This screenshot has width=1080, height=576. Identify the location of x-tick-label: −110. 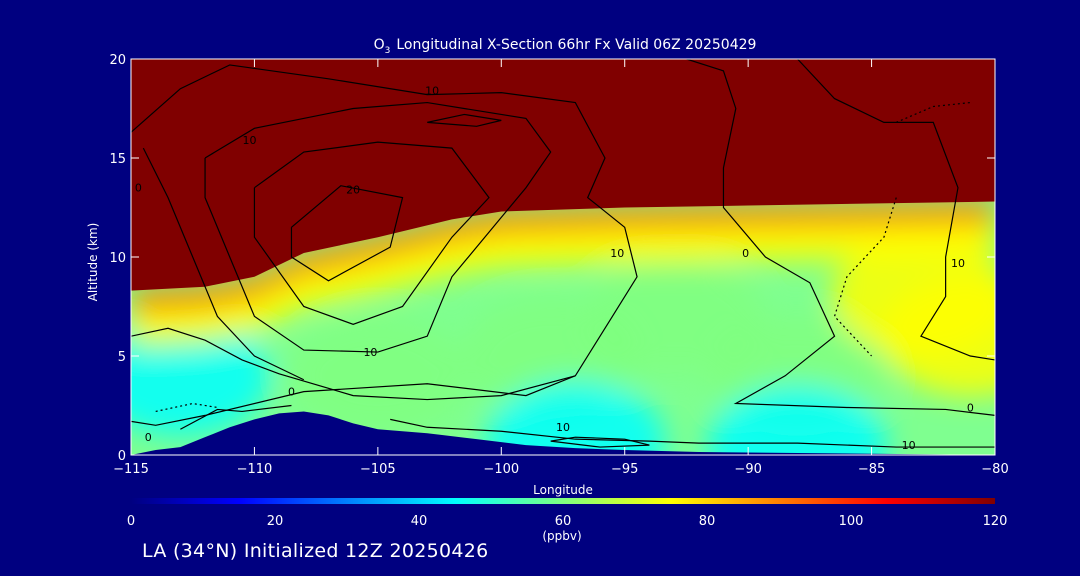
(255, 469).